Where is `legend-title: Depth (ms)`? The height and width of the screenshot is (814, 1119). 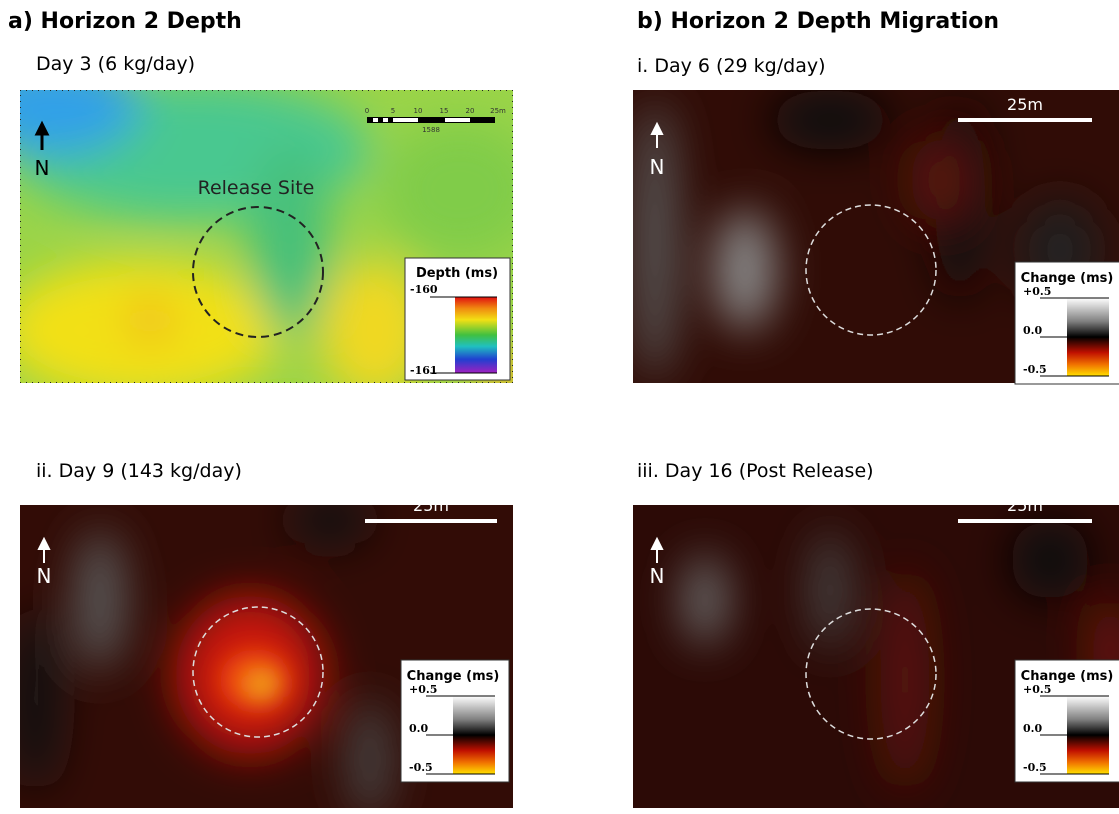 legend-title: Depth (ms) is located at coordinates (457, 273).